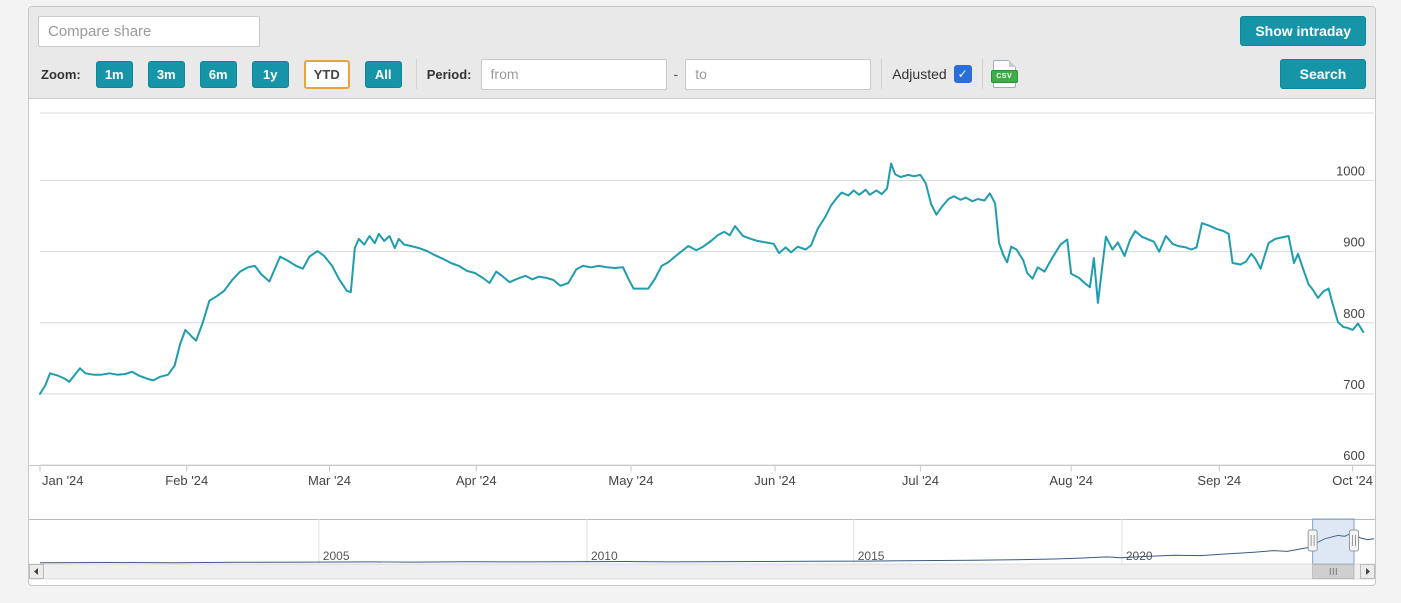 Image resolution: width=1401 pixels, height=603 pixels. I want to click on period-label: Period:, so click(449, 74).